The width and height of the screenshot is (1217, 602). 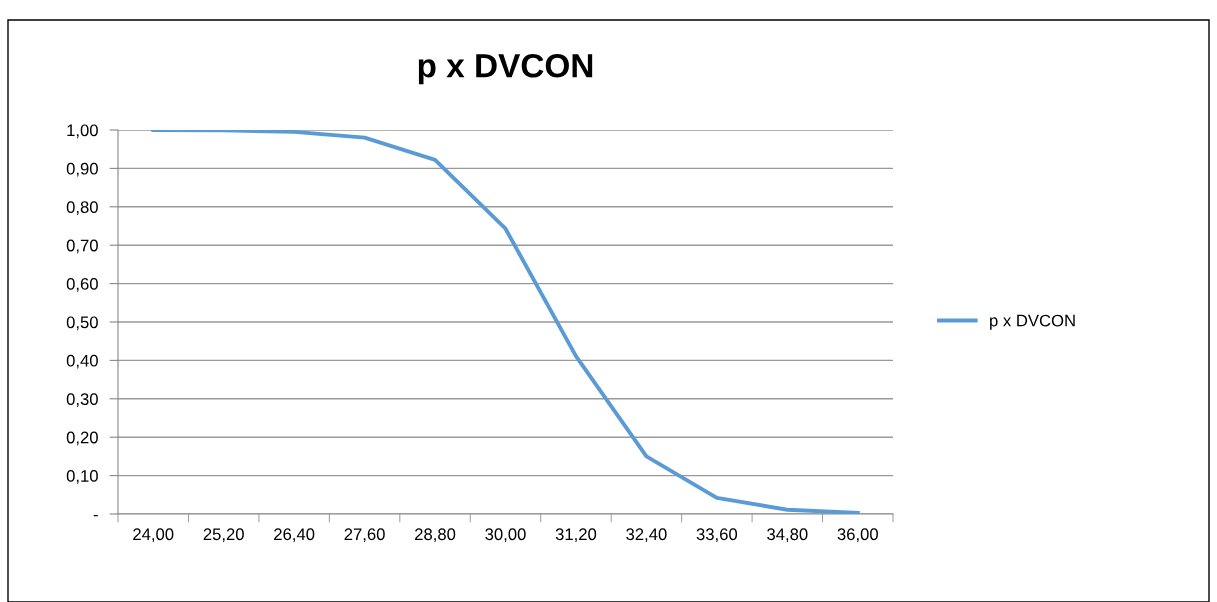 I want to click on x-tick-label: 33,60, so click(x=717, y=535).